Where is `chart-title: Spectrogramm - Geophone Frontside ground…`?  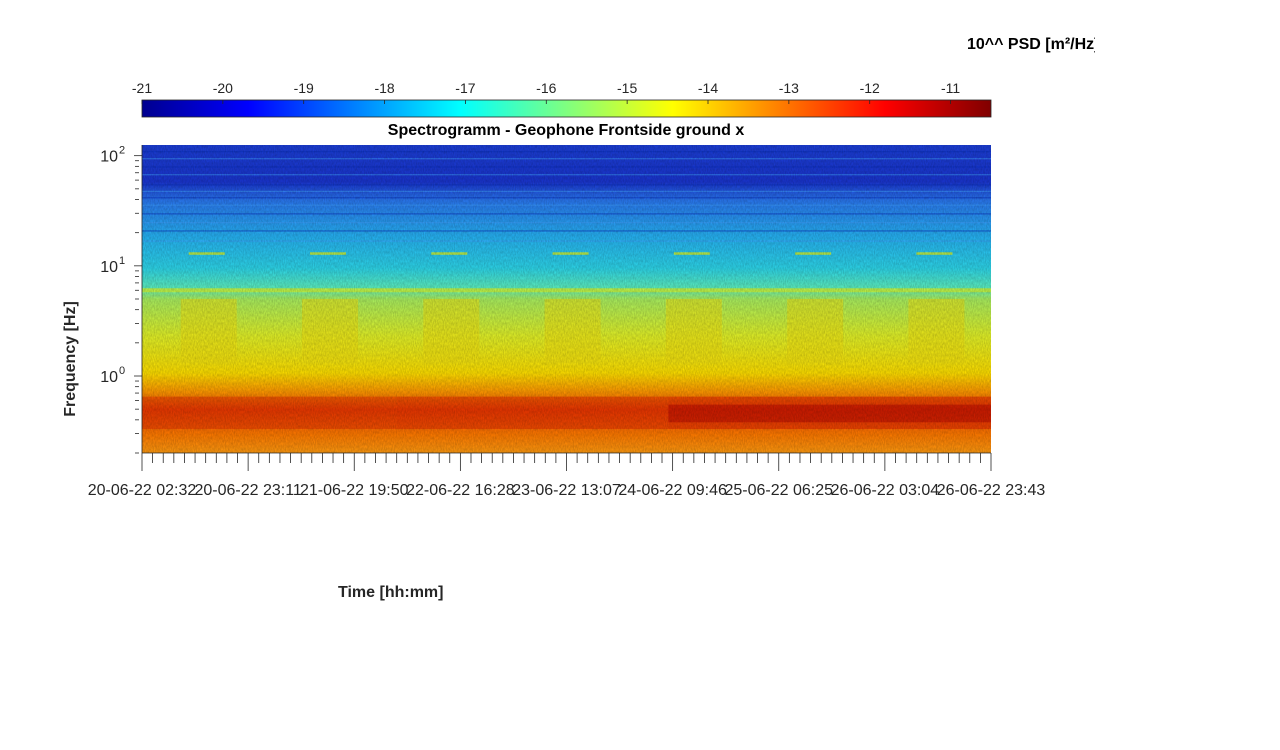 chart-title: Spectrogramm - Geophone Frontside ground… is located at coordinates (566, 130).